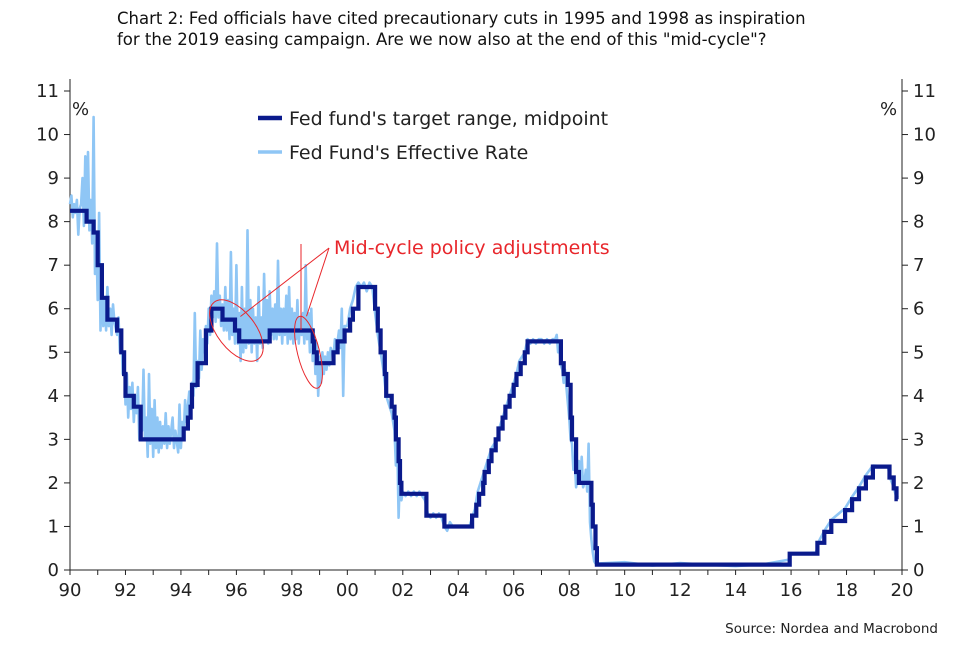 The image size is (980, 654). What do you see at coordinates (70, 590) in the screenshot?
I see `x-tick-label: 90` at bounding box center [70, 590].